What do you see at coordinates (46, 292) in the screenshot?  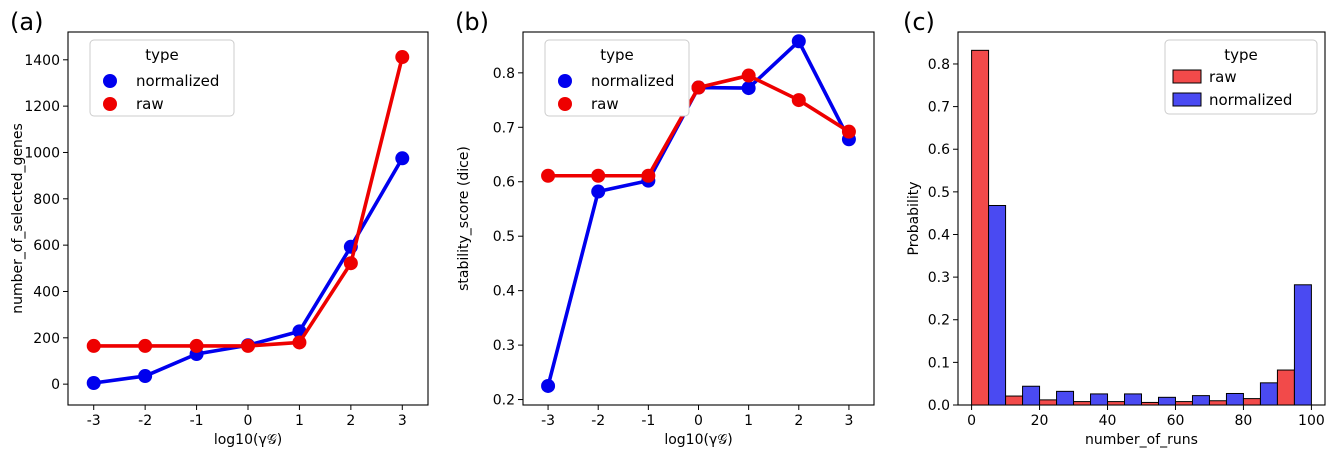 I see `y-tick-label: 400` at bounding box center [46, 292].